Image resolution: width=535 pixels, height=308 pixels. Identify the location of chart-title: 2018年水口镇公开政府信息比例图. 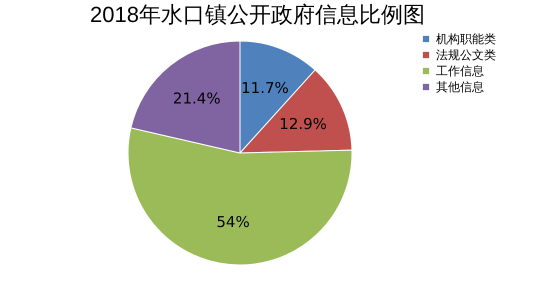
(257, 14).